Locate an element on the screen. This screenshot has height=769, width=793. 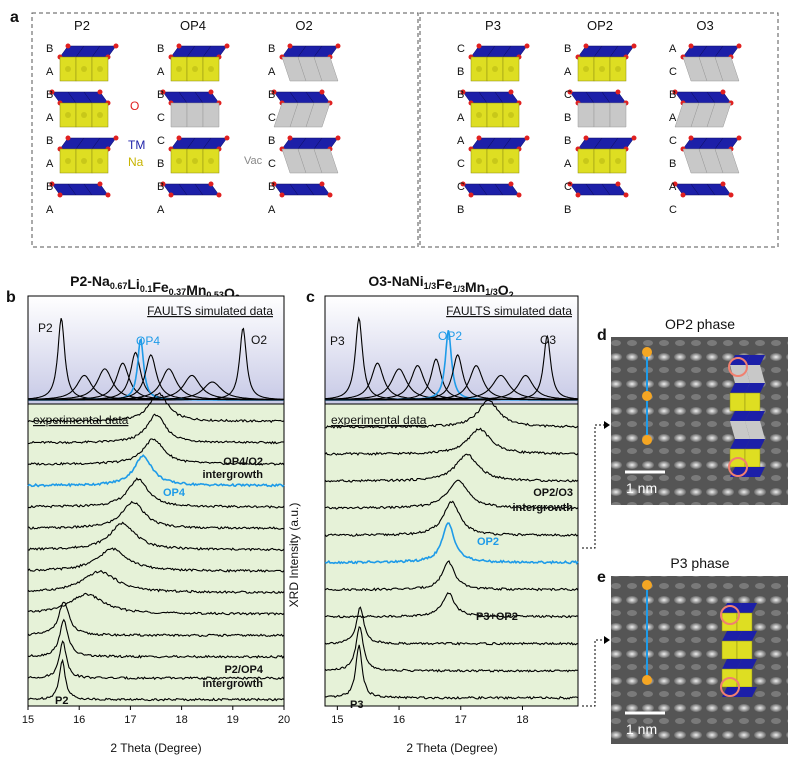
title-text: O3-NaNi is located at coordinates (395, 281).